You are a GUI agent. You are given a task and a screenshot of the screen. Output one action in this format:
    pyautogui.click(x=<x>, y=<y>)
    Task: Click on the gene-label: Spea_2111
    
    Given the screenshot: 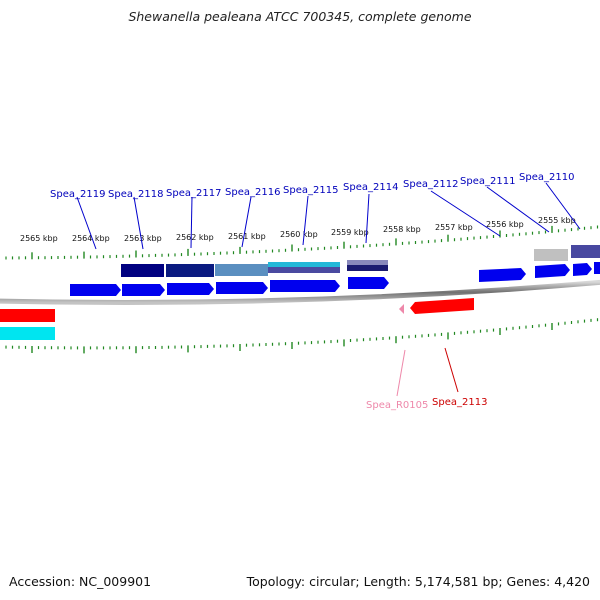 What is the action you would take?
    pyautogui.click(x=487, y=181)
    